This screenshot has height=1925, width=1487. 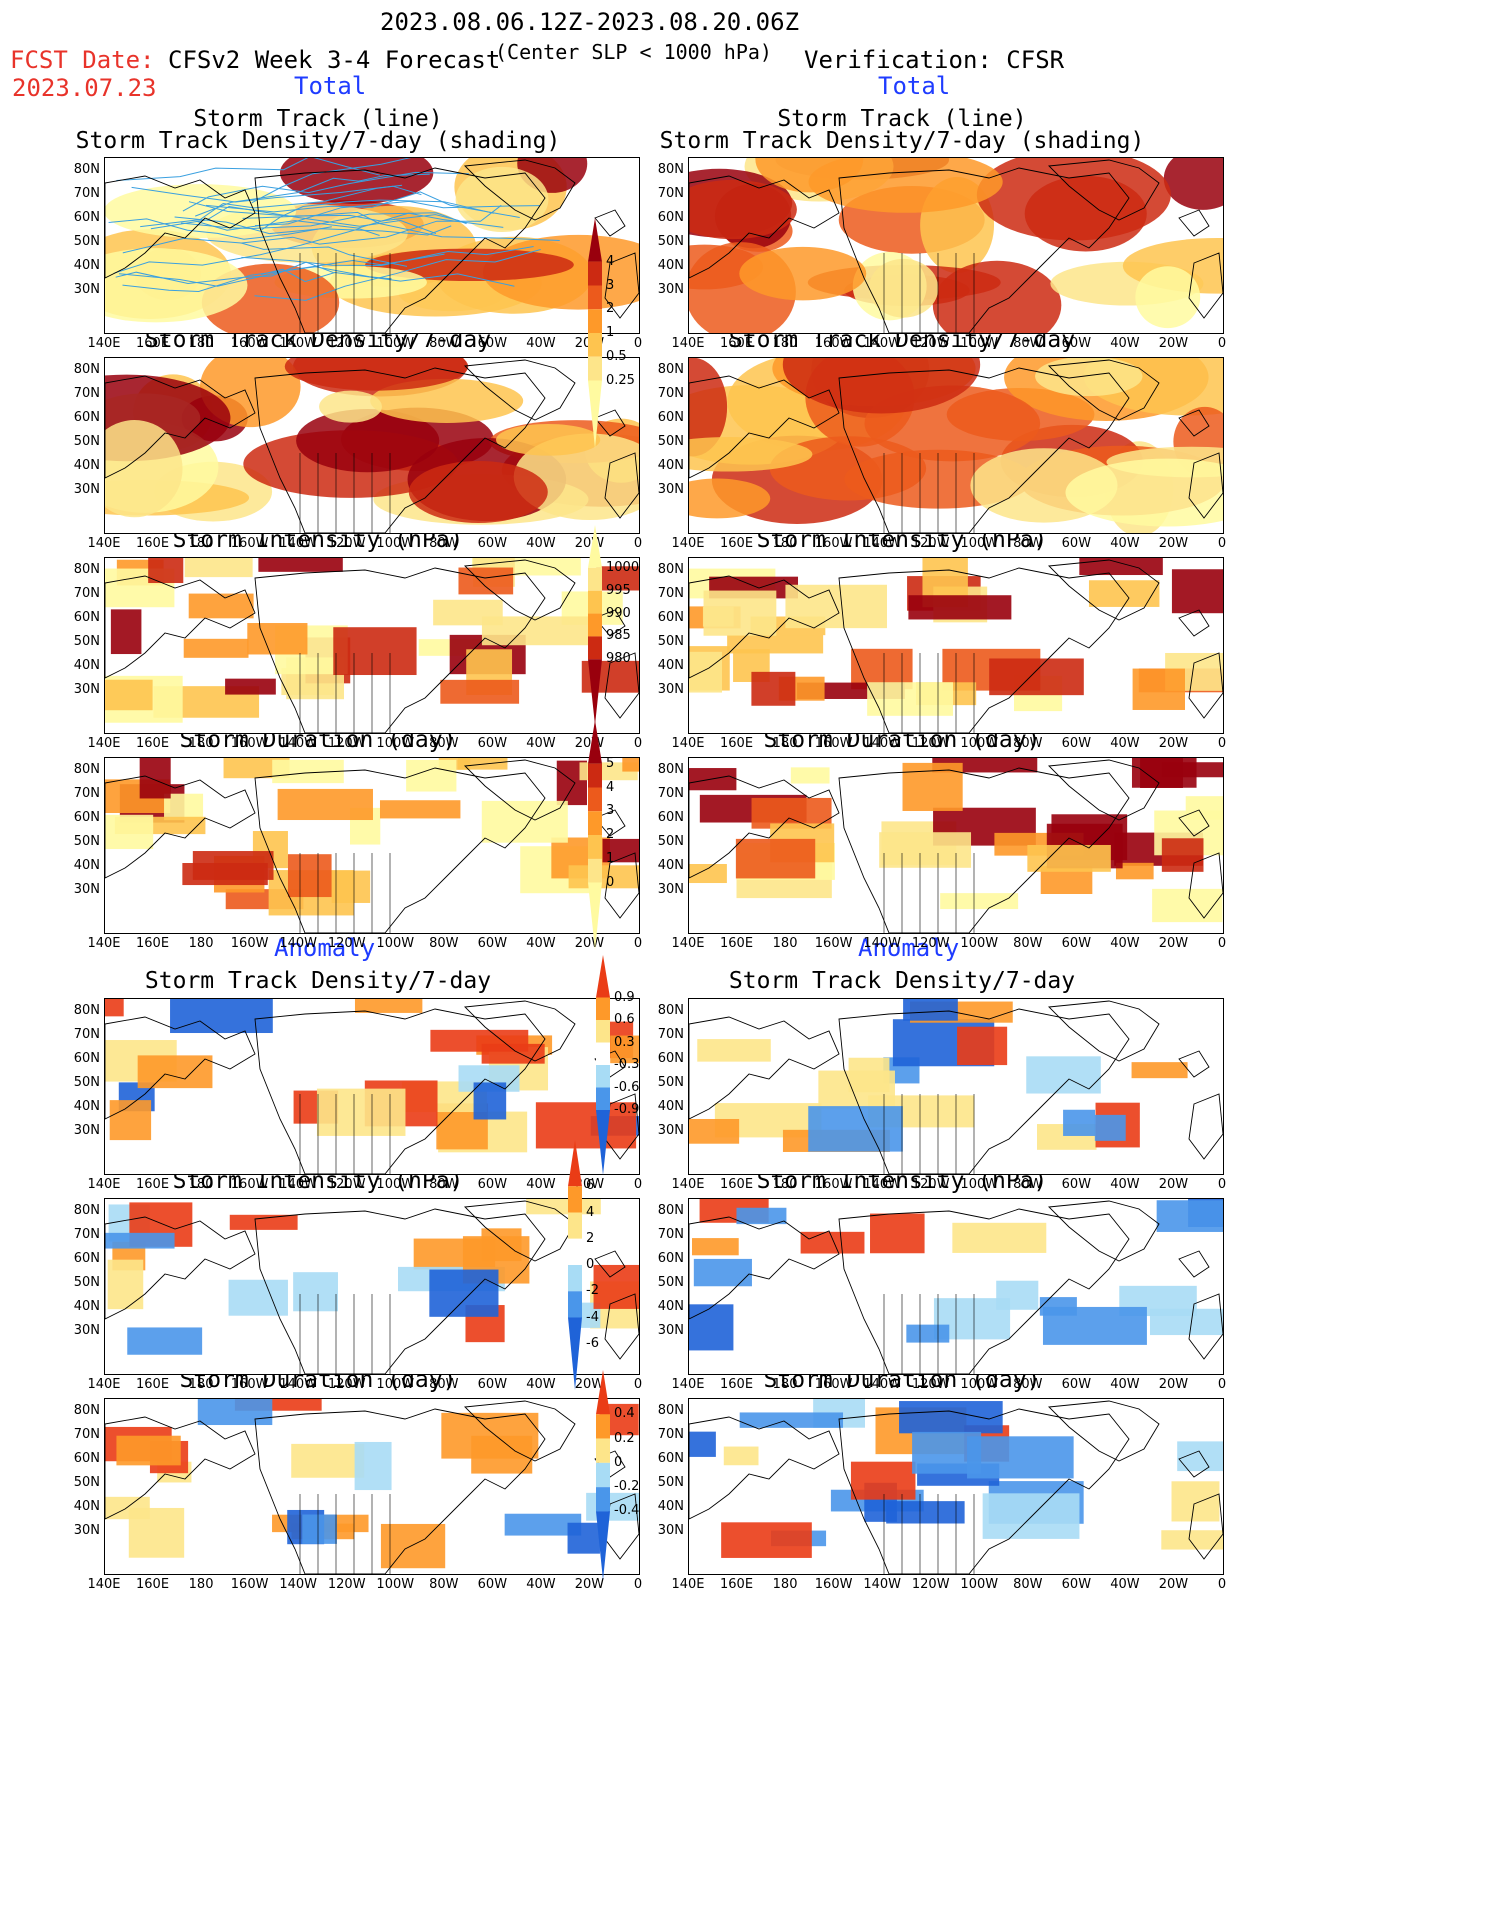 What do you see at coordinates (84, 88) in the screenshot?
I see `fcst-date-value: 2023.07.23` at bounding box center [84, 88].